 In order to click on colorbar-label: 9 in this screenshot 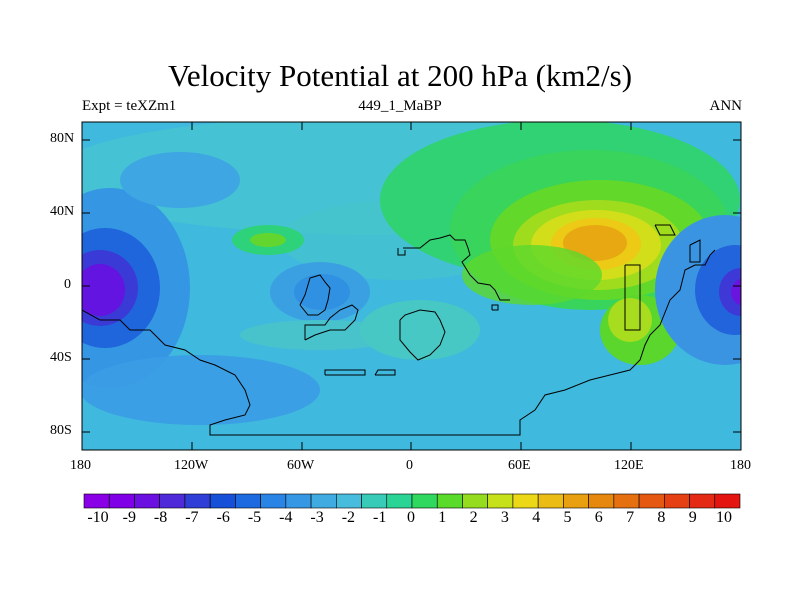, I will do `click(692, 517)`.